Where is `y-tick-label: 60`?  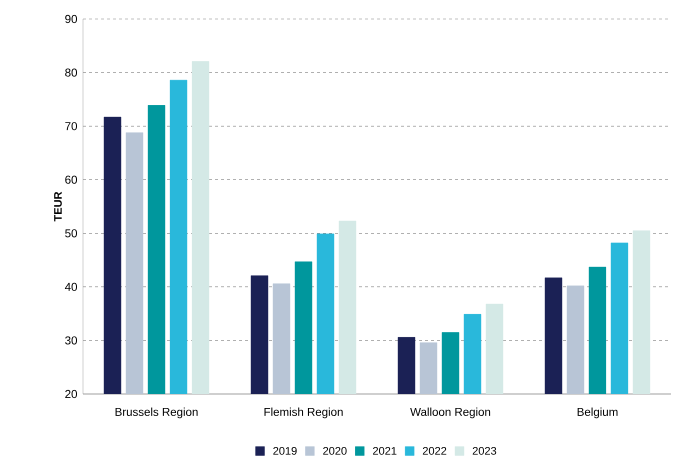
y-tick-label: 60 is located at coordinates (71, 180).